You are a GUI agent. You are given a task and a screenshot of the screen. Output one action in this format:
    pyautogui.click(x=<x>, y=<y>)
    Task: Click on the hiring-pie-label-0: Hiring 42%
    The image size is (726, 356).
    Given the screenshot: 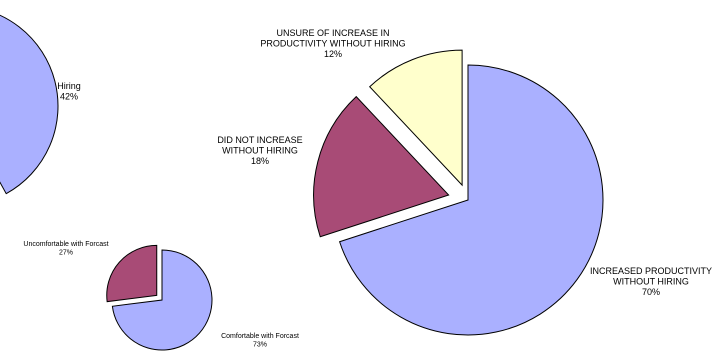 What is the action you would take?
    pyautogui.click(x=69, y=91)
    